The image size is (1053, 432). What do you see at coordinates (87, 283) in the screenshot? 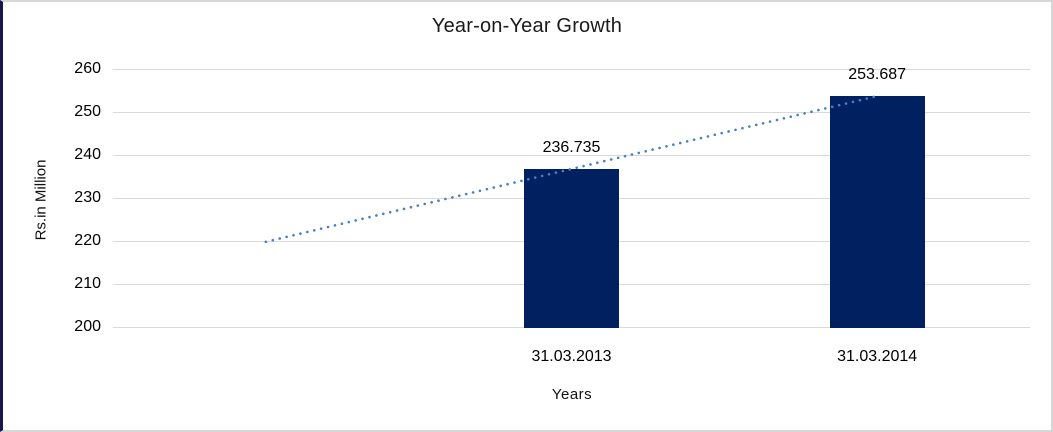
I see `y-tick-label: 210` at bounding box center [87, 283].